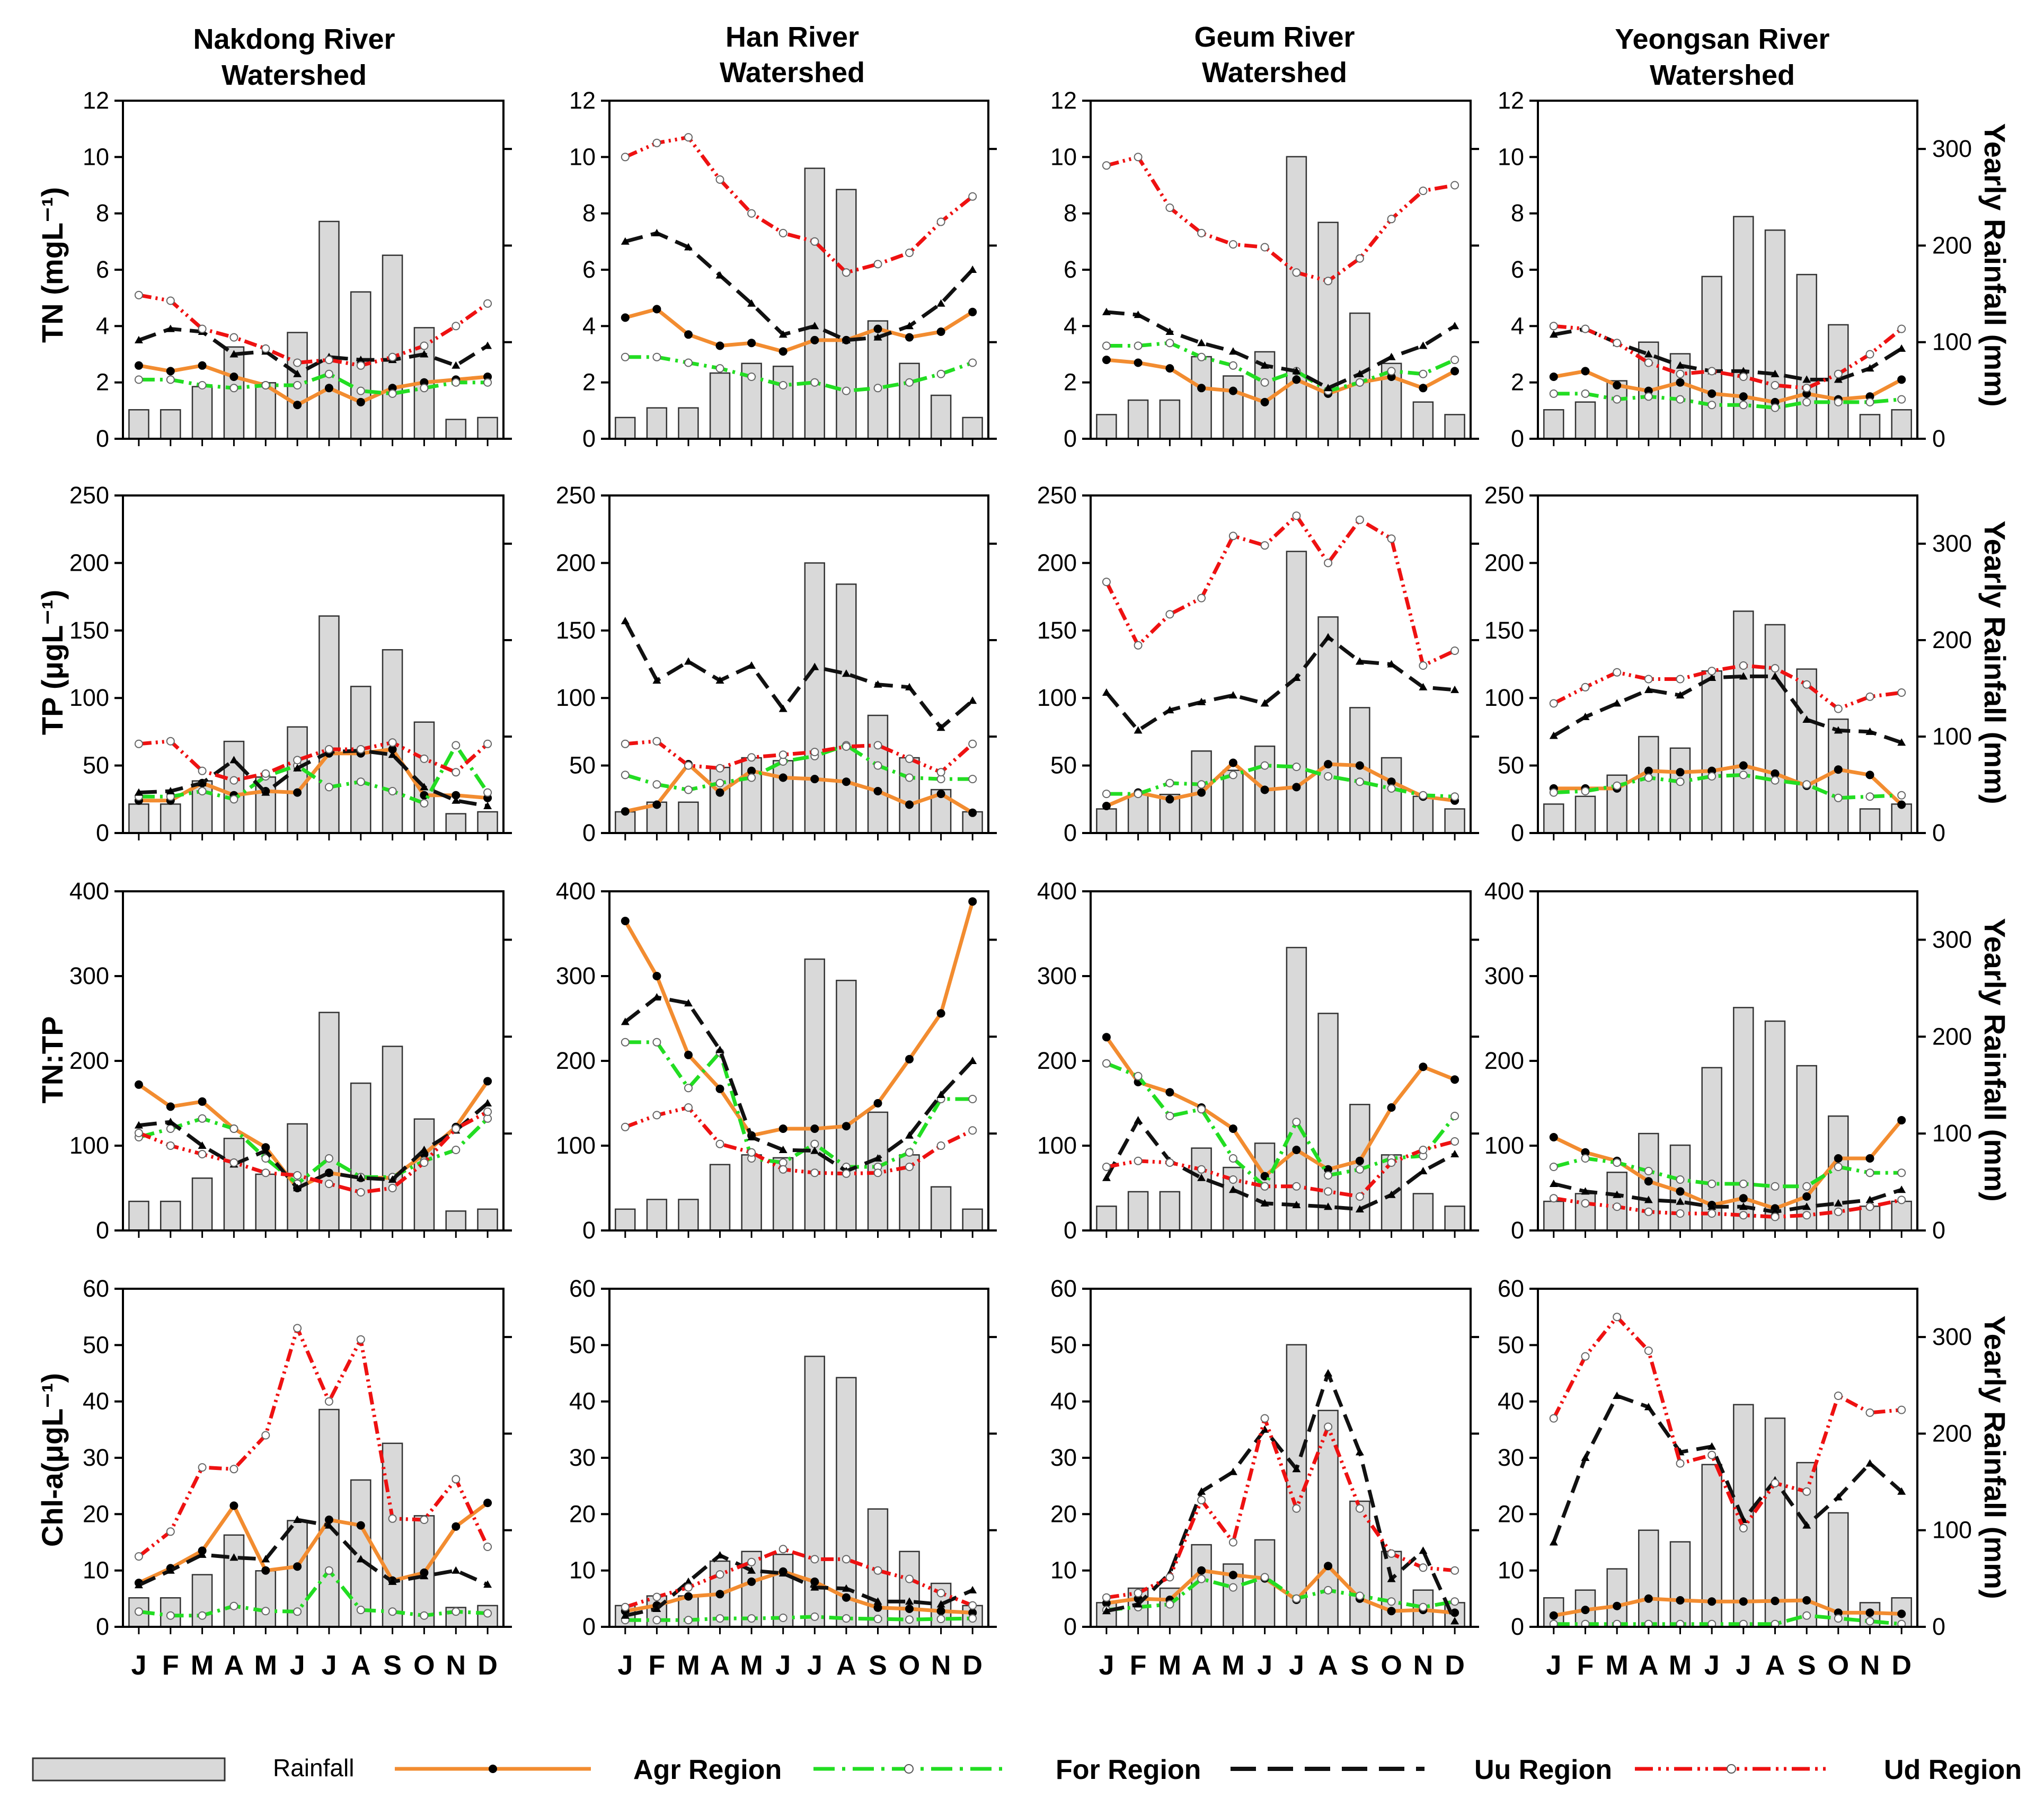  I want to click on y-tick-label-3: 300, so click(89, 975).